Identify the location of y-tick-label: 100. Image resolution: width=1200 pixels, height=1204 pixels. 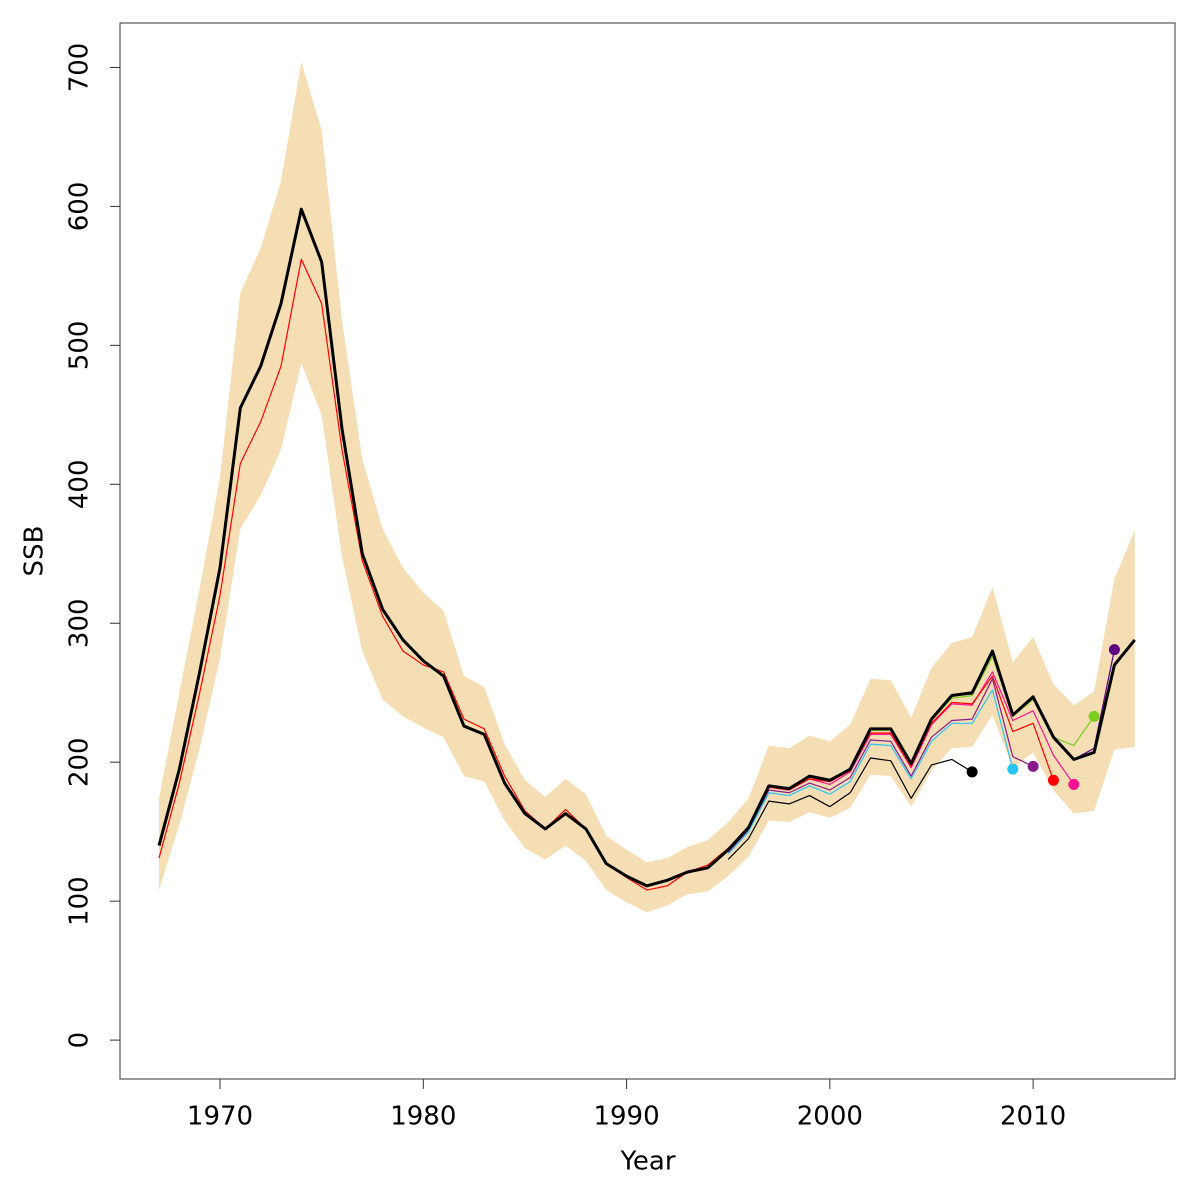
(80, 901).